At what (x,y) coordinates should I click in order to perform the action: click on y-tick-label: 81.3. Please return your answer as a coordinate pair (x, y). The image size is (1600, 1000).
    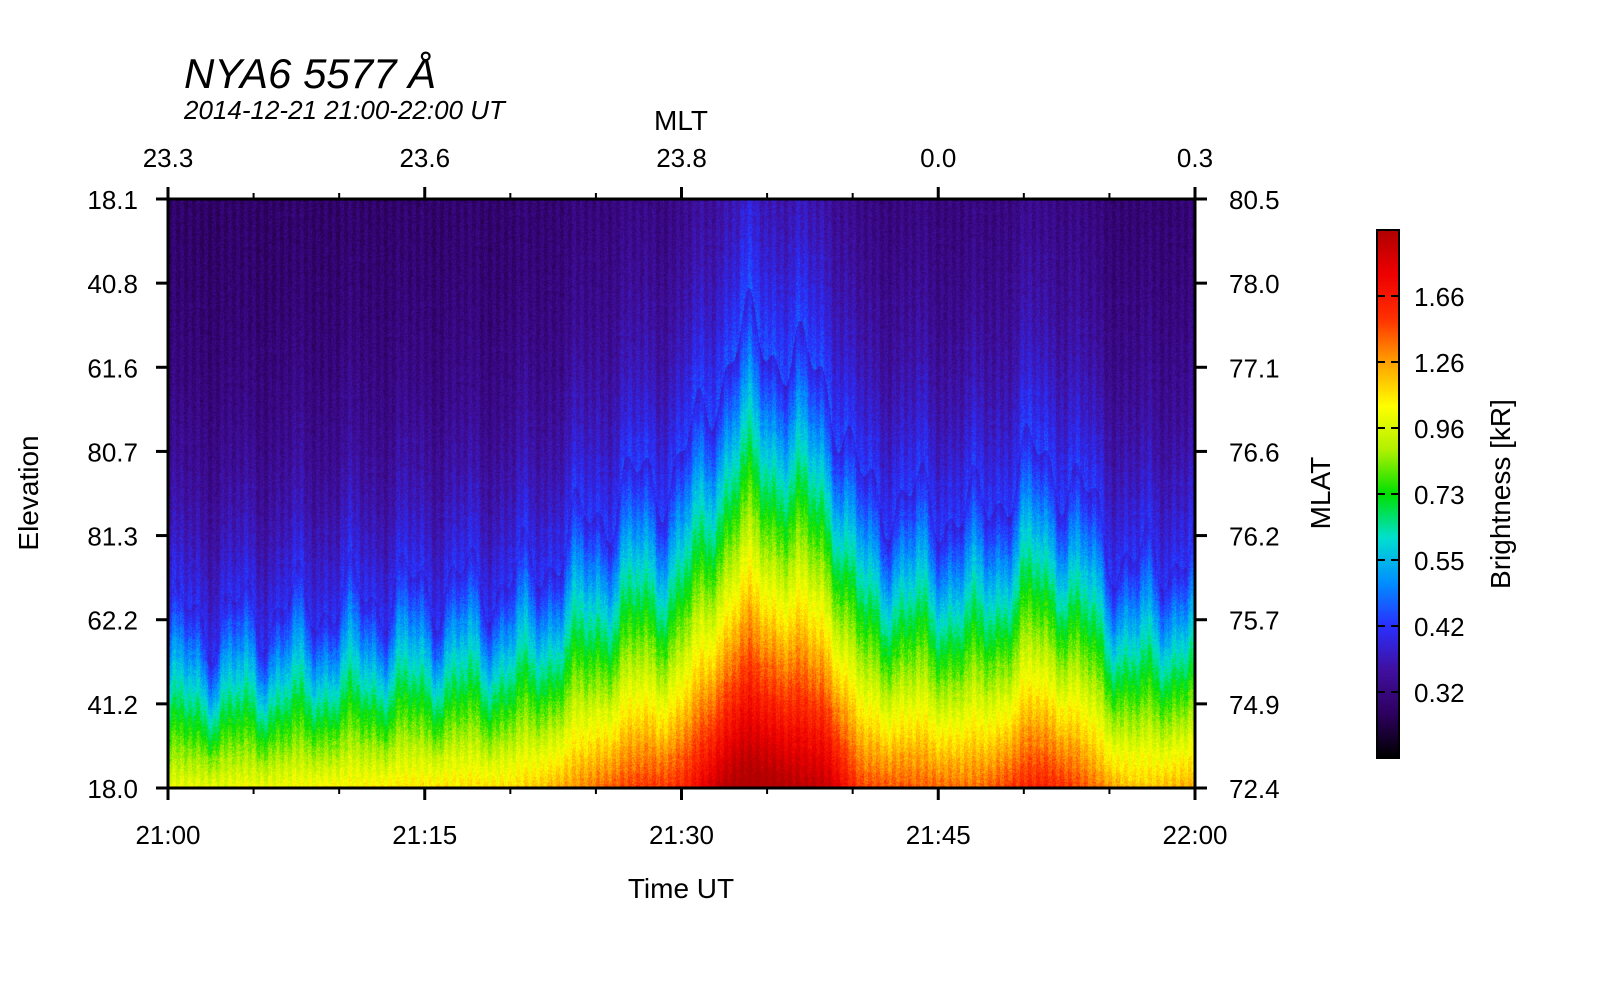
    Looking at the image, I should click on (112, 537).